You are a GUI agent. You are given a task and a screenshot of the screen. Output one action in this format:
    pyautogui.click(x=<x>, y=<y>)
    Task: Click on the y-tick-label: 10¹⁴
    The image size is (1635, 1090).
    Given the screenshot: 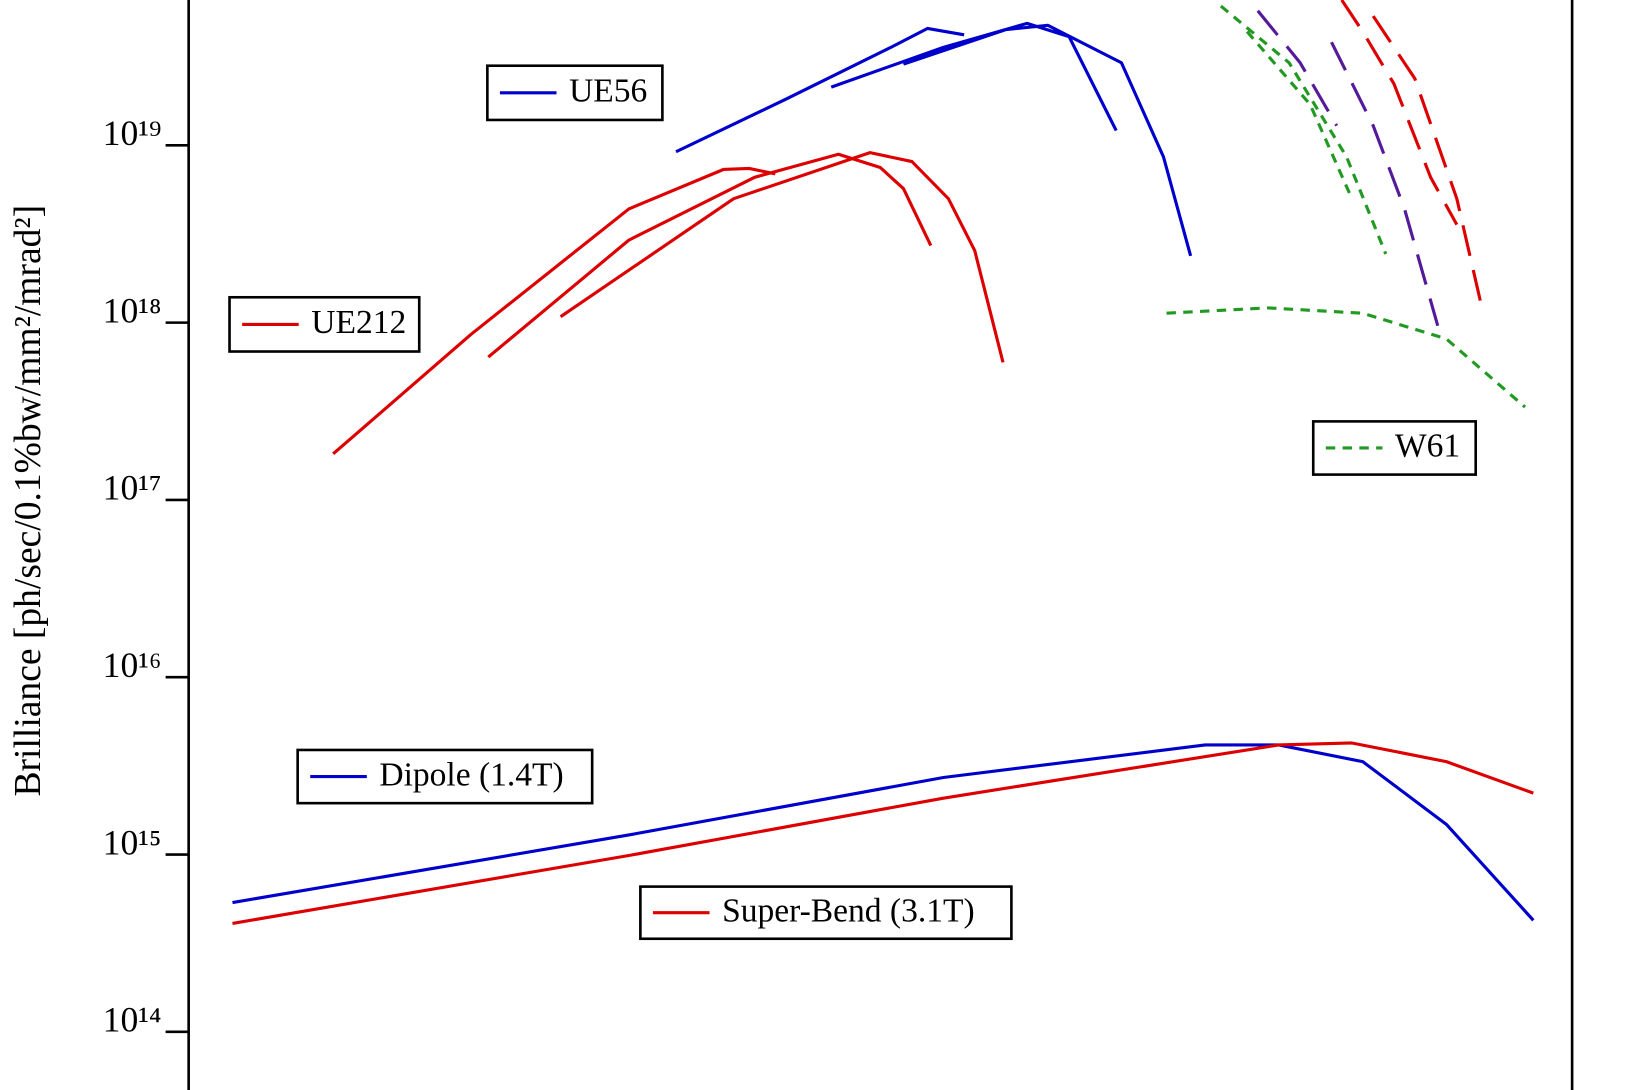 What is the action you would take?
    pyautogui.click(x=132, y=1020)
    